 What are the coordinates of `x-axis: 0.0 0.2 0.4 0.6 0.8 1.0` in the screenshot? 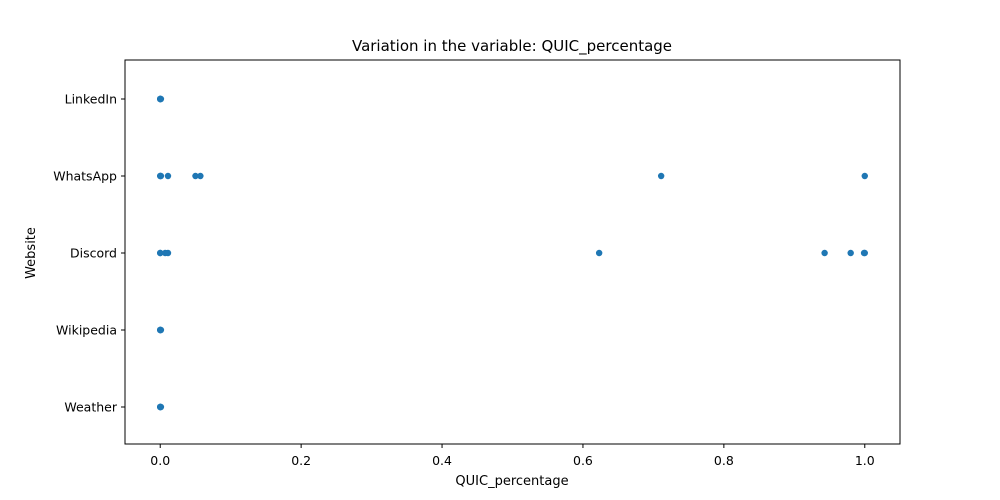 It's located at (512, 456).